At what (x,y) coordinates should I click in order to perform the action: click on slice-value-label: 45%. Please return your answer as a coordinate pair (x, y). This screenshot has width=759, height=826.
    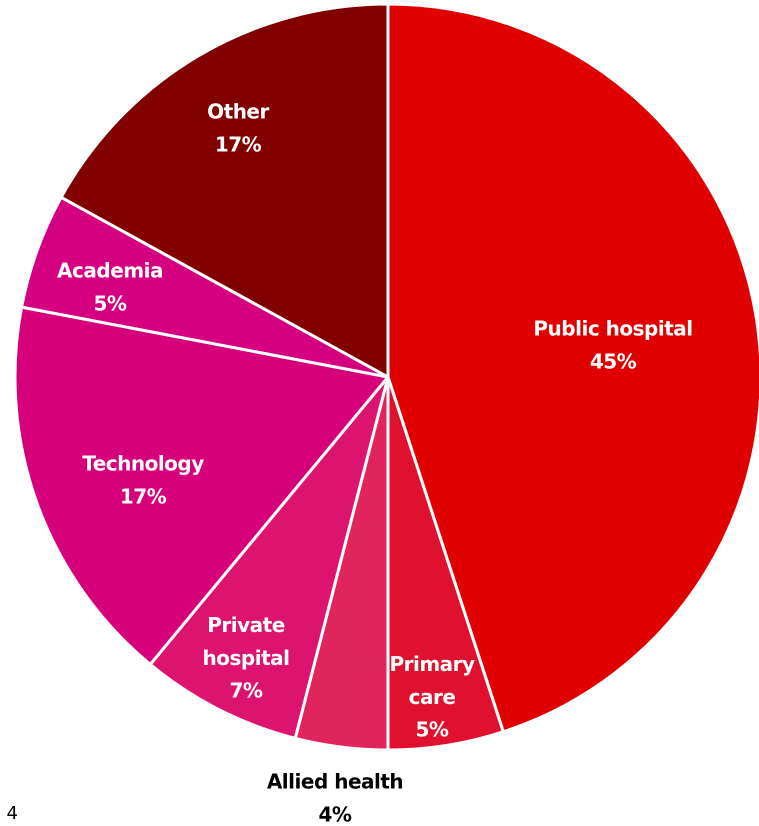
    Looking at the image, I should click on (613, 362).